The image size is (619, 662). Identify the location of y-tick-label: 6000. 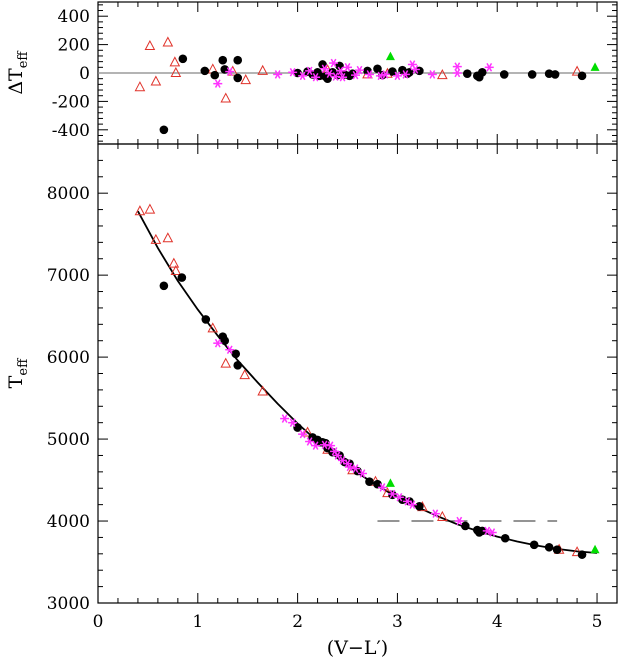
(68, 358).